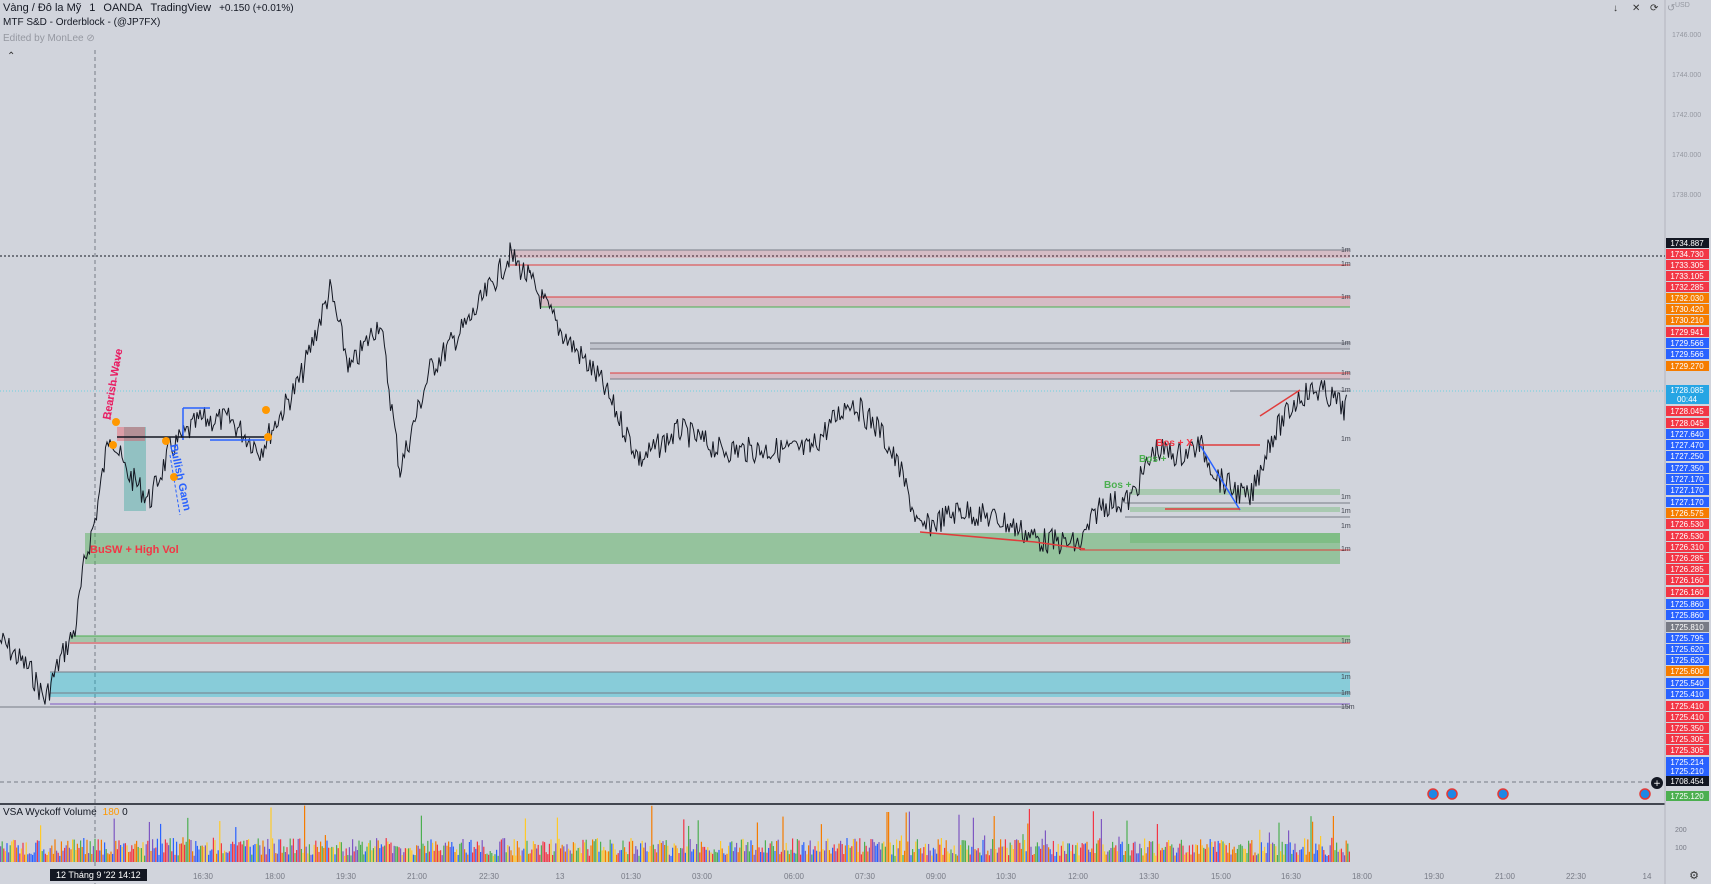  I want to click on collapse-icon: ⌃, so click(11, 56).